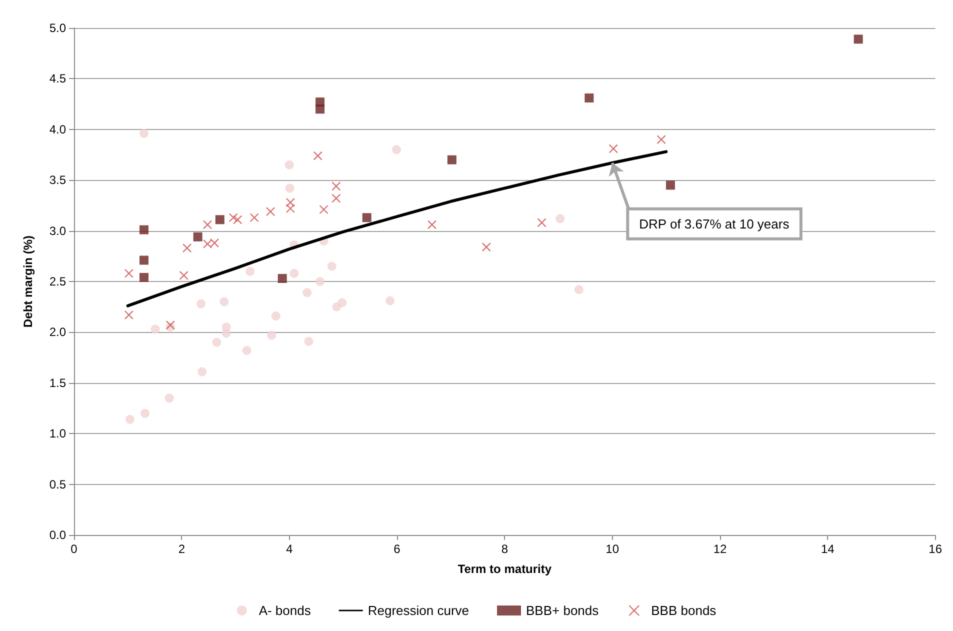 The image size is (953, 631). What do you see at coordinates (57, 231) in the screenshot?
I see `y-tick-label: 3.0` at bounding box center [57, 231].